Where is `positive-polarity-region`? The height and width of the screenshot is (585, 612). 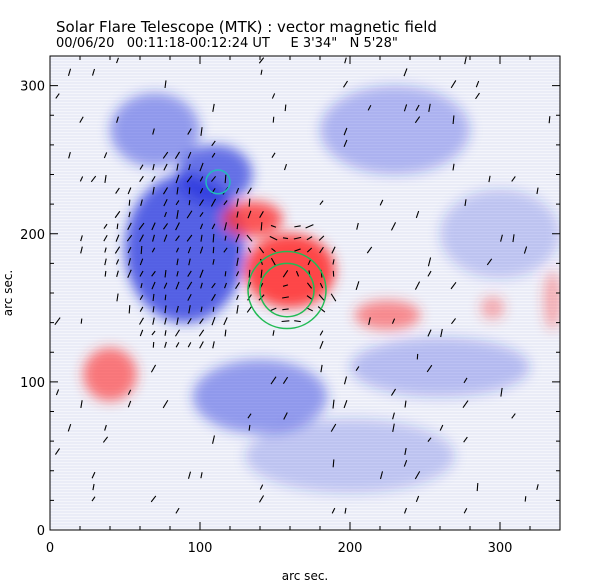 positive-polarity-region is located at coordinates (290, 270).